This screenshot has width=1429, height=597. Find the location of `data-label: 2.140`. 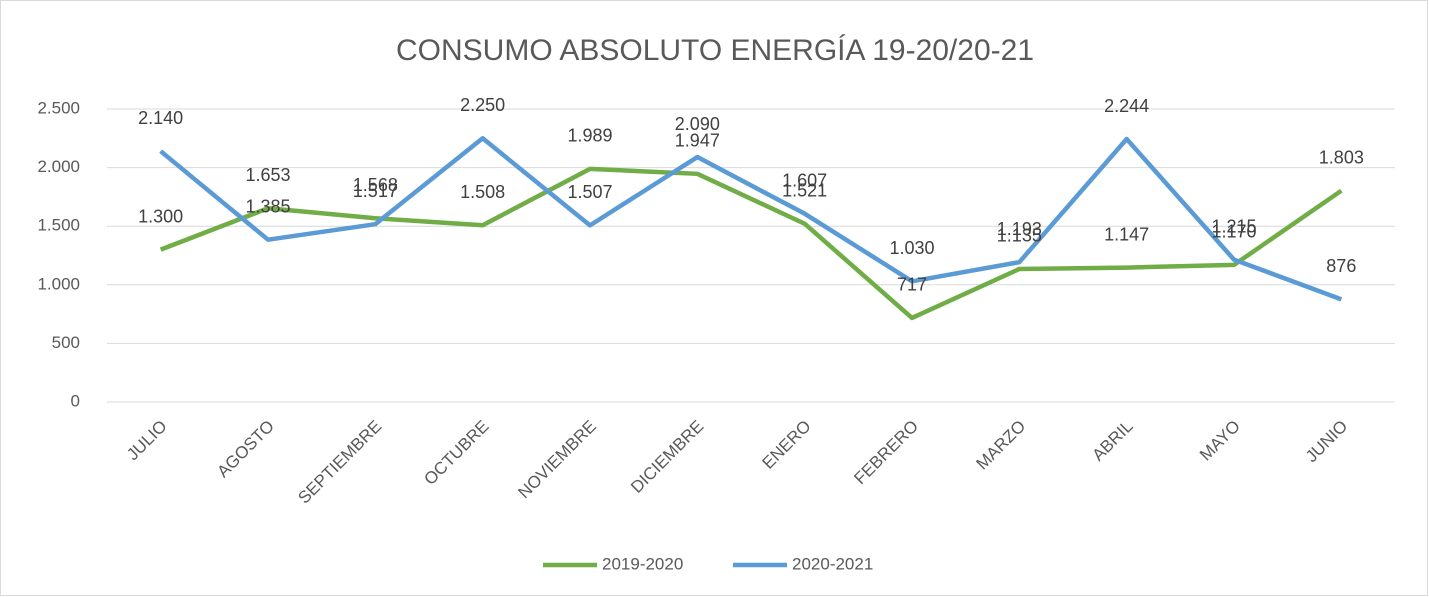

data-label: 2.140 is located at coordinates (160, 118).